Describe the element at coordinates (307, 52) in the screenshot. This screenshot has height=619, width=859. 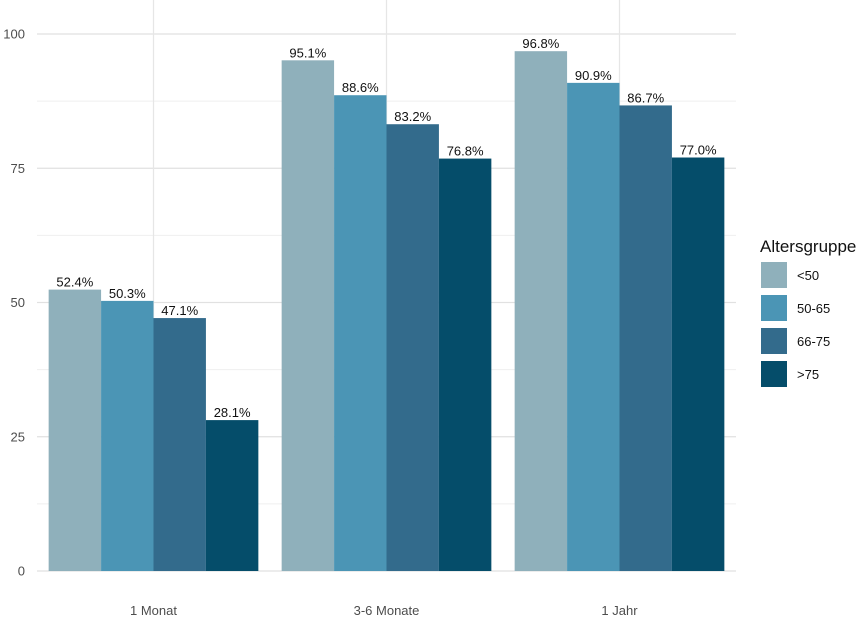
I see `data-label: 95.1%` at that location.